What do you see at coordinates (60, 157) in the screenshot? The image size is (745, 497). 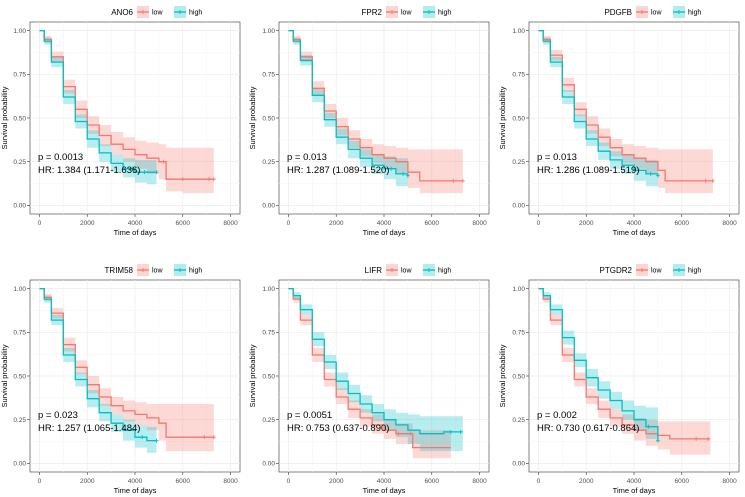 I see `p-value-label: p = 0.0013` at bounding box center [60, 157].